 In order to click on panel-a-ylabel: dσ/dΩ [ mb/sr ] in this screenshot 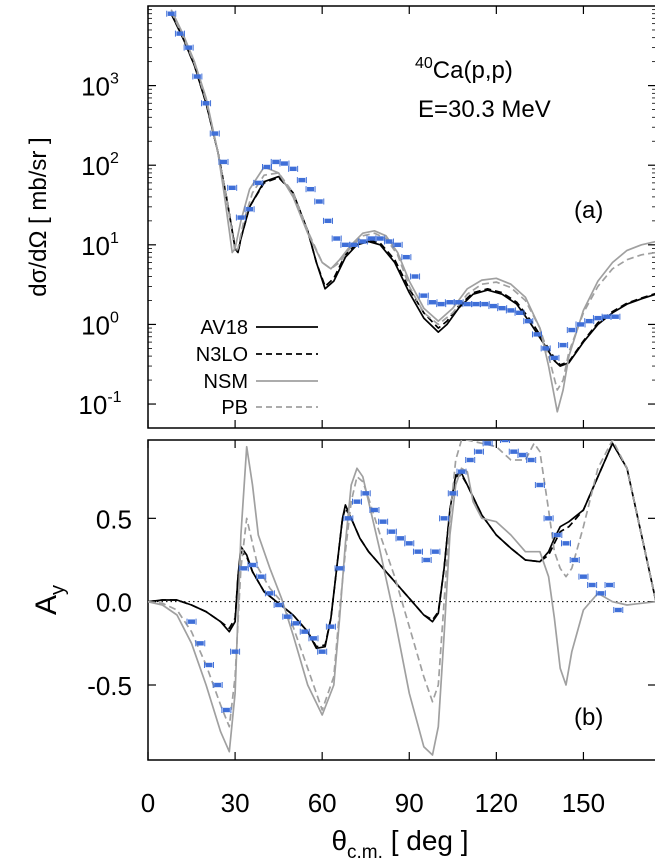, I will do `click(38, 216)`.